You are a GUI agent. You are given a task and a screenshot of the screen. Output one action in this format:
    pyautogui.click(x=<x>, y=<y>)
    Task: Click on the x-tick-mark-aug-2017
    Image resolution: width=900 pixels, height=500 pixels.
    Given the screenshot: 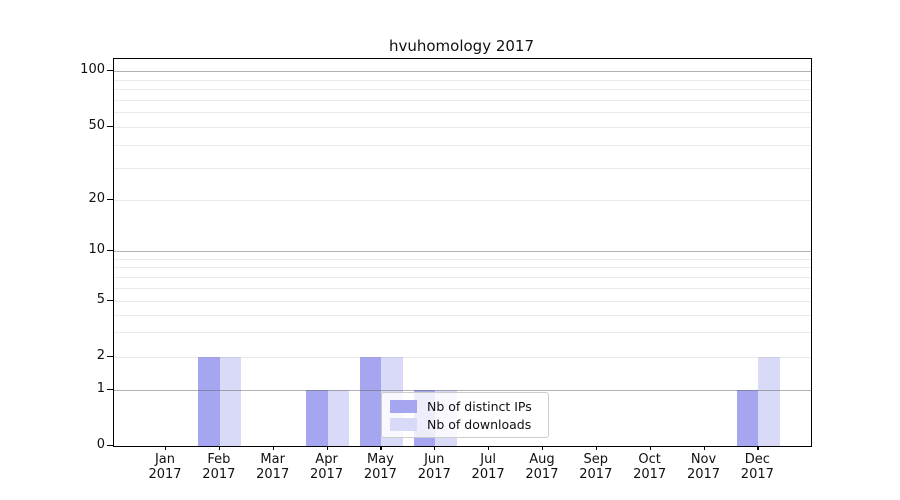 What is the action you would take?
    pyautogui.click(x=542, y=448)
    